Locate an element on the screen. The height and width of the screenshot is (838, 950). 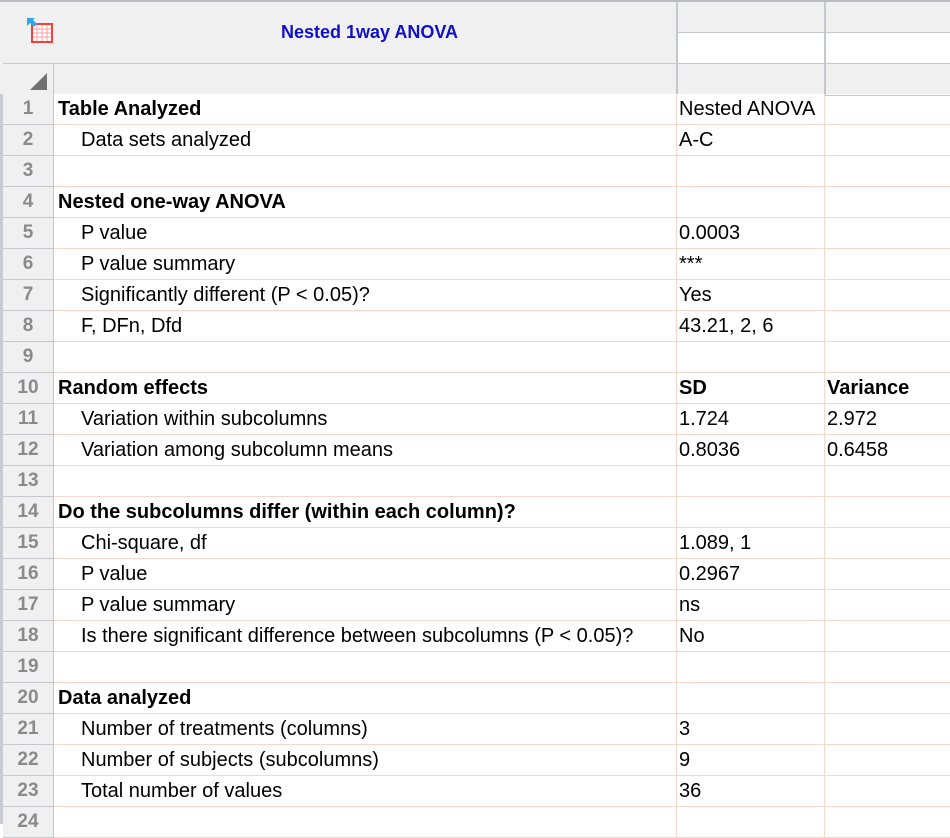
row-label-cell: Total number of values is located at coordinates (365, 791).